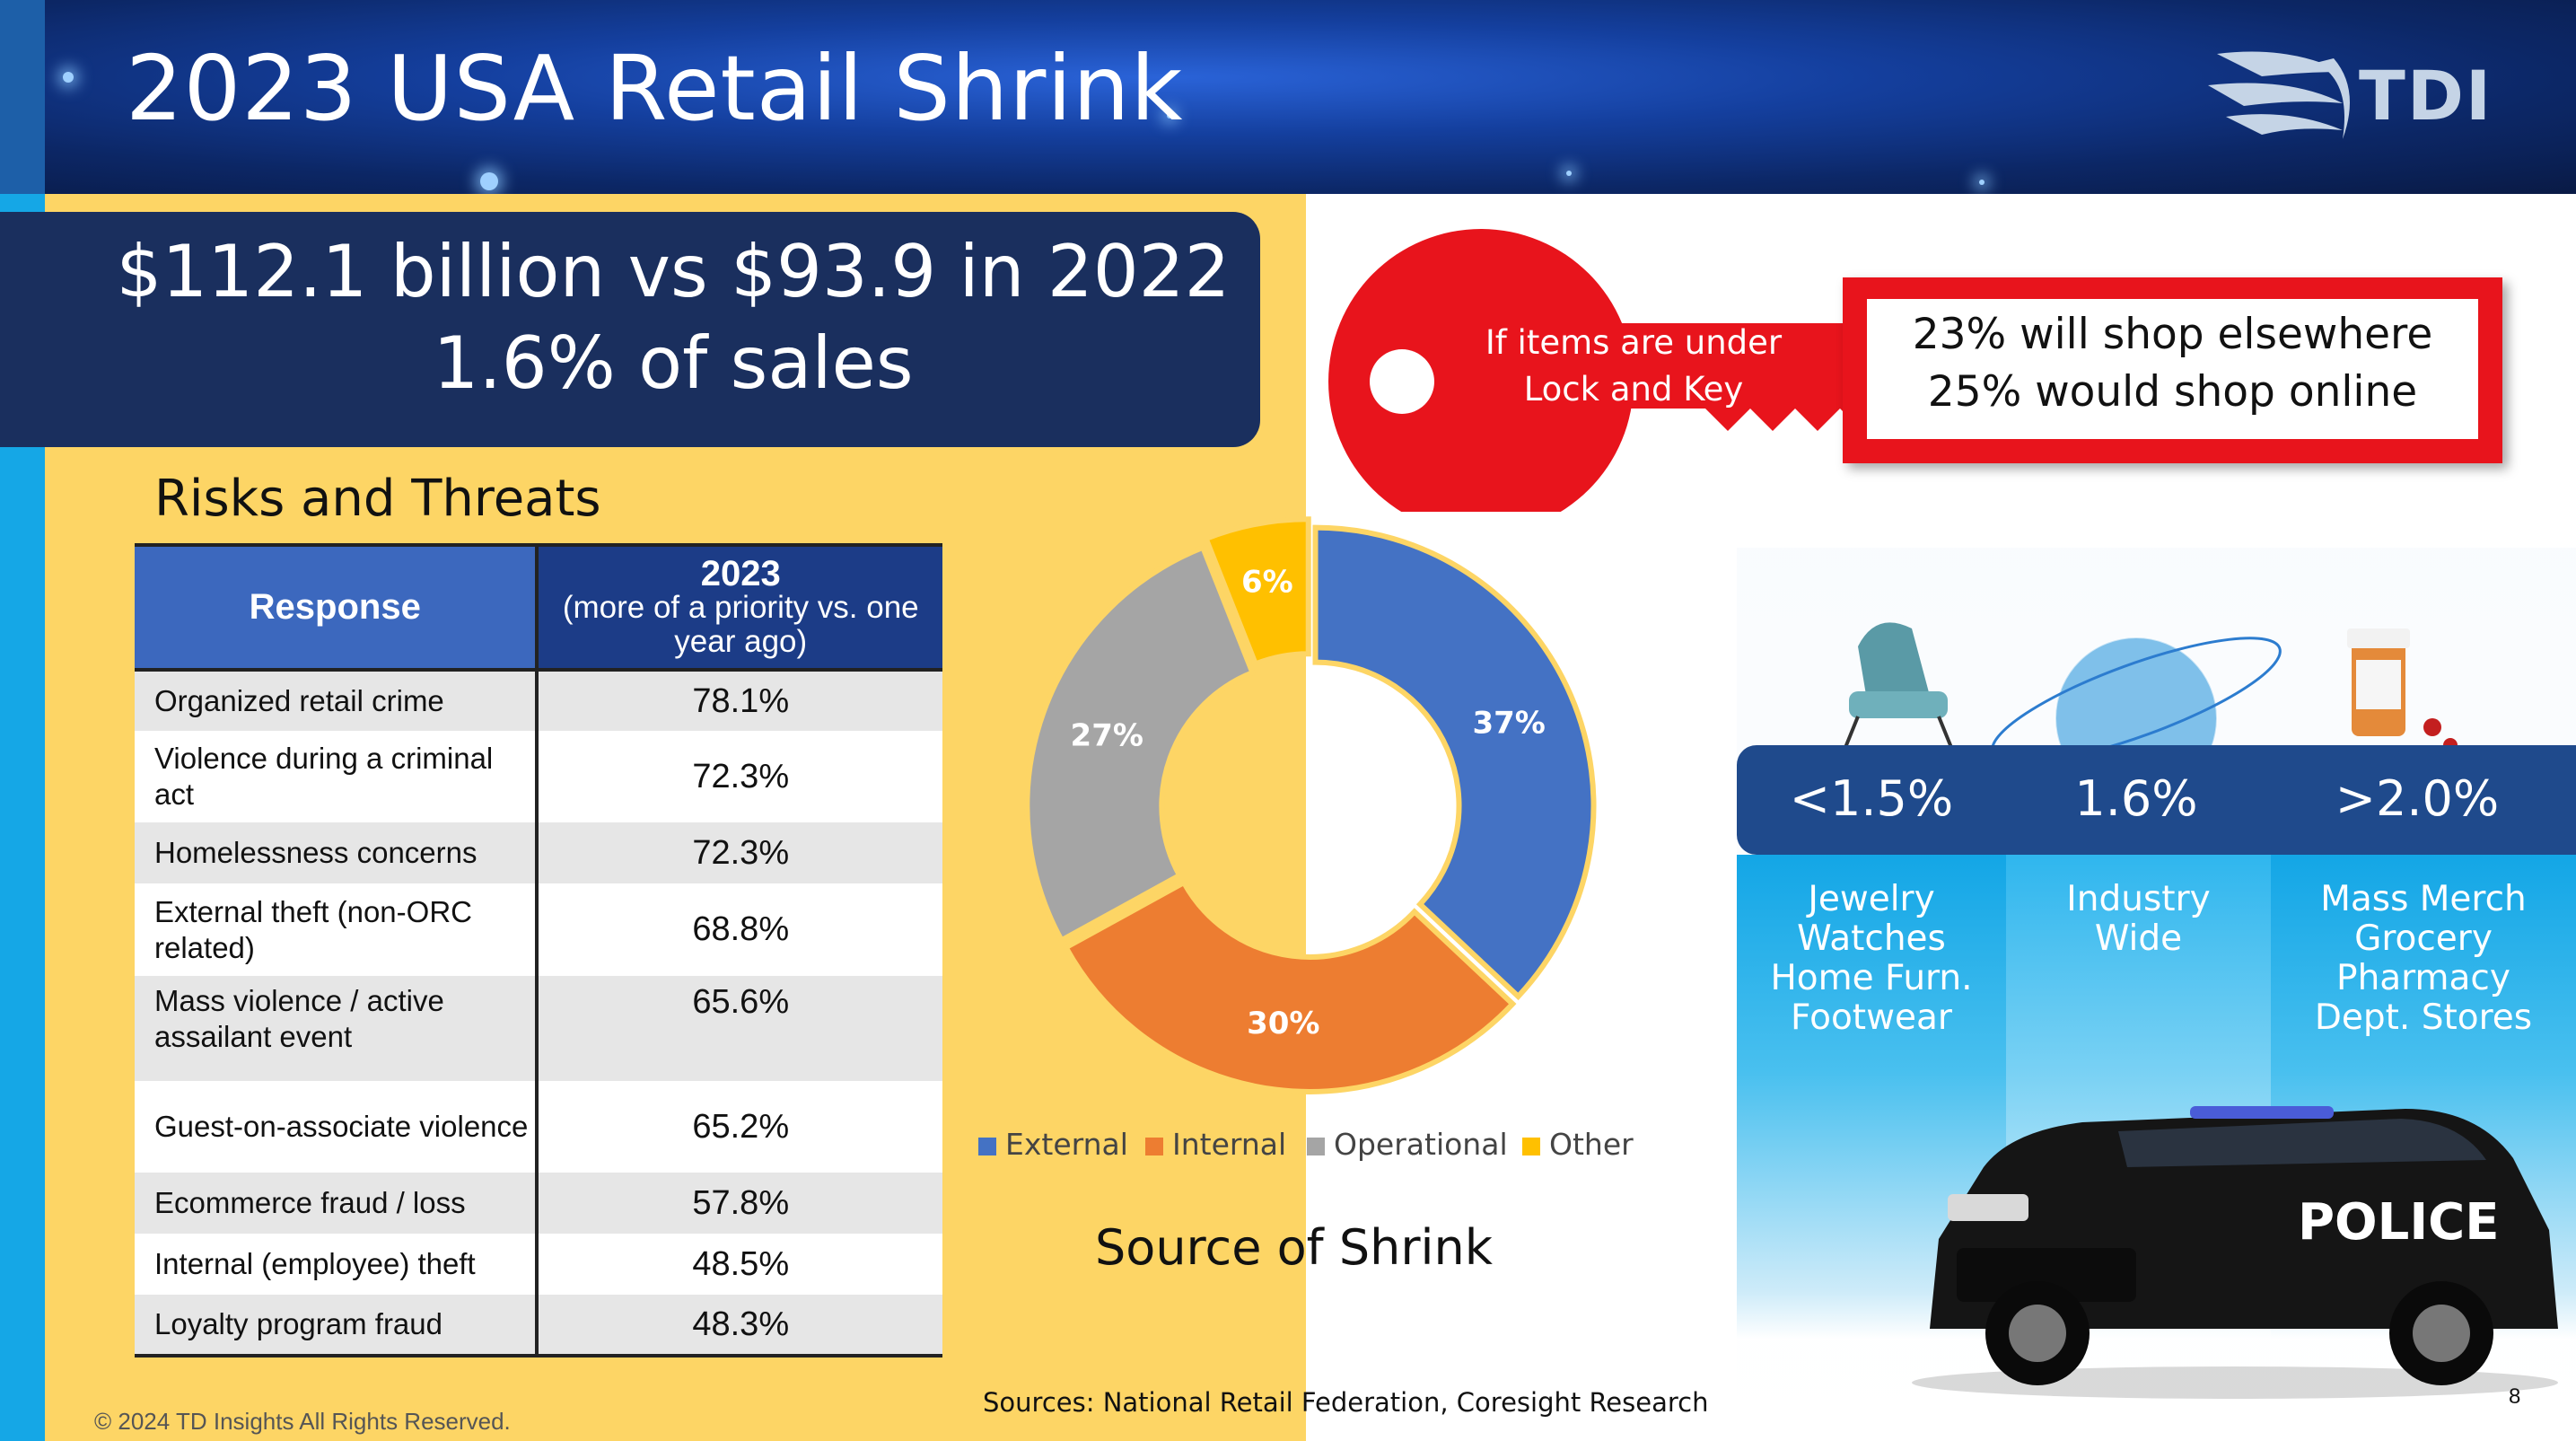  What do you see at coordinates (1871, 978) in the screenshot?
I see `segment-line: Home Furn.` at bounding box center [1871, 978].